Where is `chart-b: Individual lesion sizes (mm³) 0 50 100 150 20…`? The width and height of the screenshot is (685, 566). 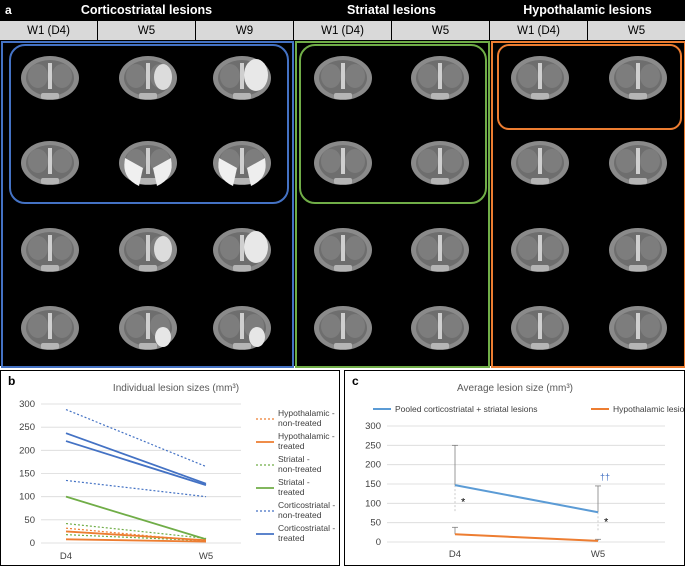
chart-b: Individual lesion sizes (mm³) 0 50 100 150 20… is located at coordinates (177, 472).